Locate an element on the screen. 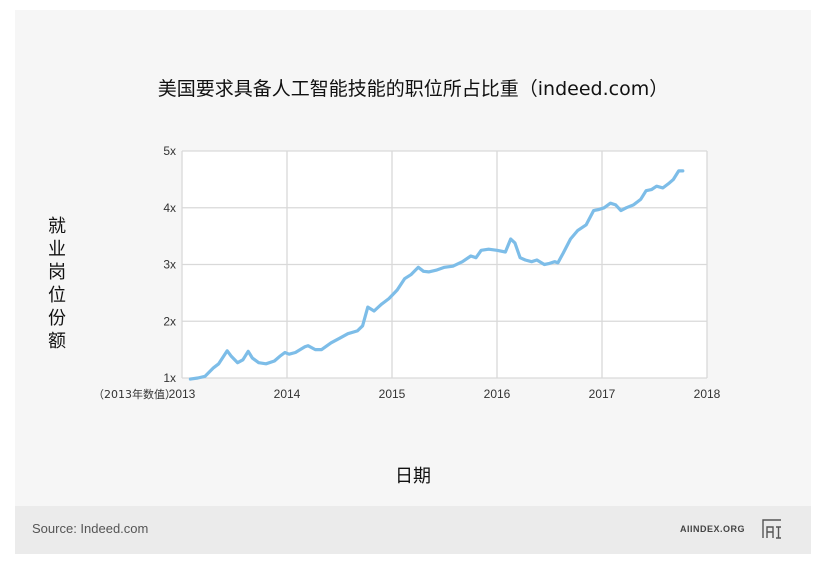  source-text: Source: Indeed.com is located at coordinates (90, 528).